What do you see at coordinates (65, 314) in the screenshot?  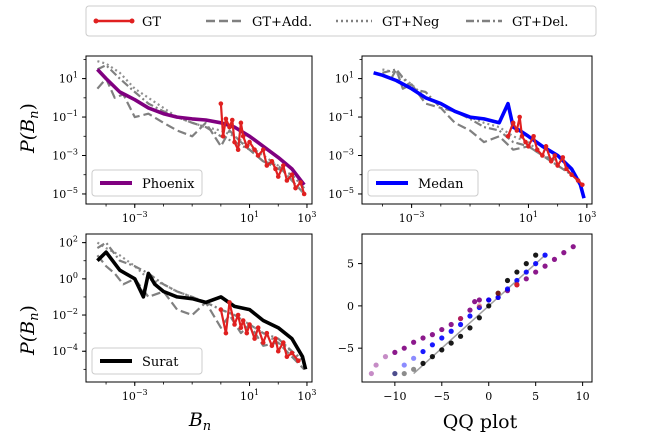 I see `y-tick-label: 10⁻²` at bounding box center [65, 314].